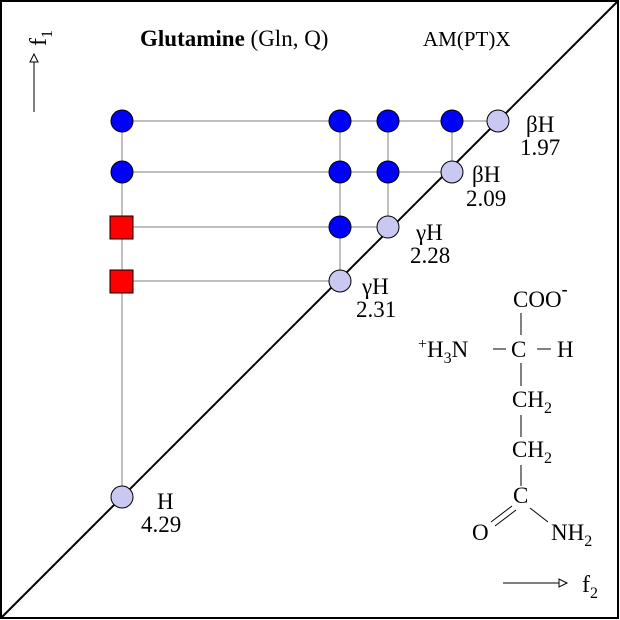  What do you see at coordinates (486, 198) in the screenshot?
I see `peak-label-shift: 2.09` at bounding box center [486, 198].